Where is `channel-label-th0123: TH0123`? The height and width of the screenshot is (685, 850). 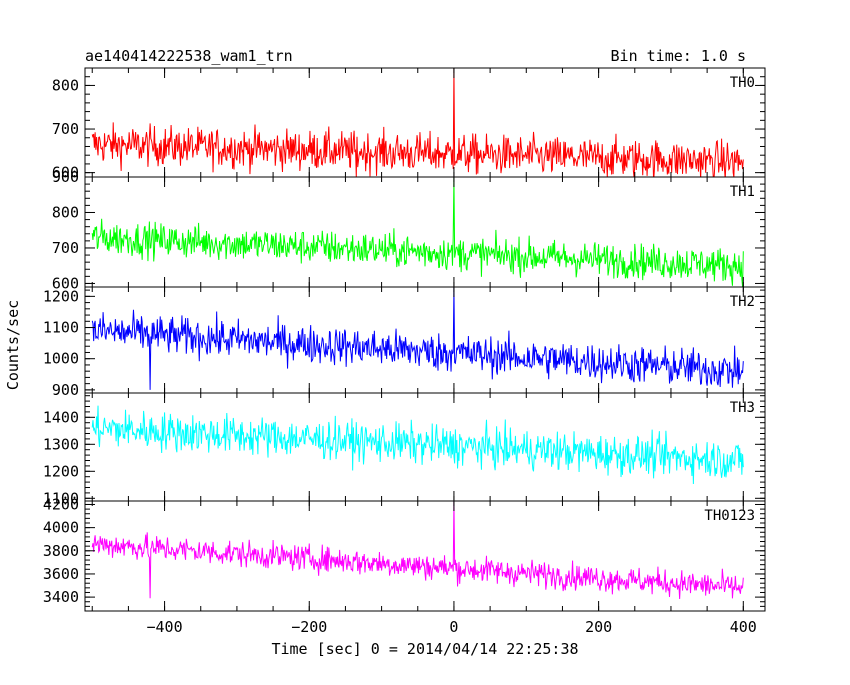 channel-label-th0123: TH0123 is located at coordinates (729, 516).